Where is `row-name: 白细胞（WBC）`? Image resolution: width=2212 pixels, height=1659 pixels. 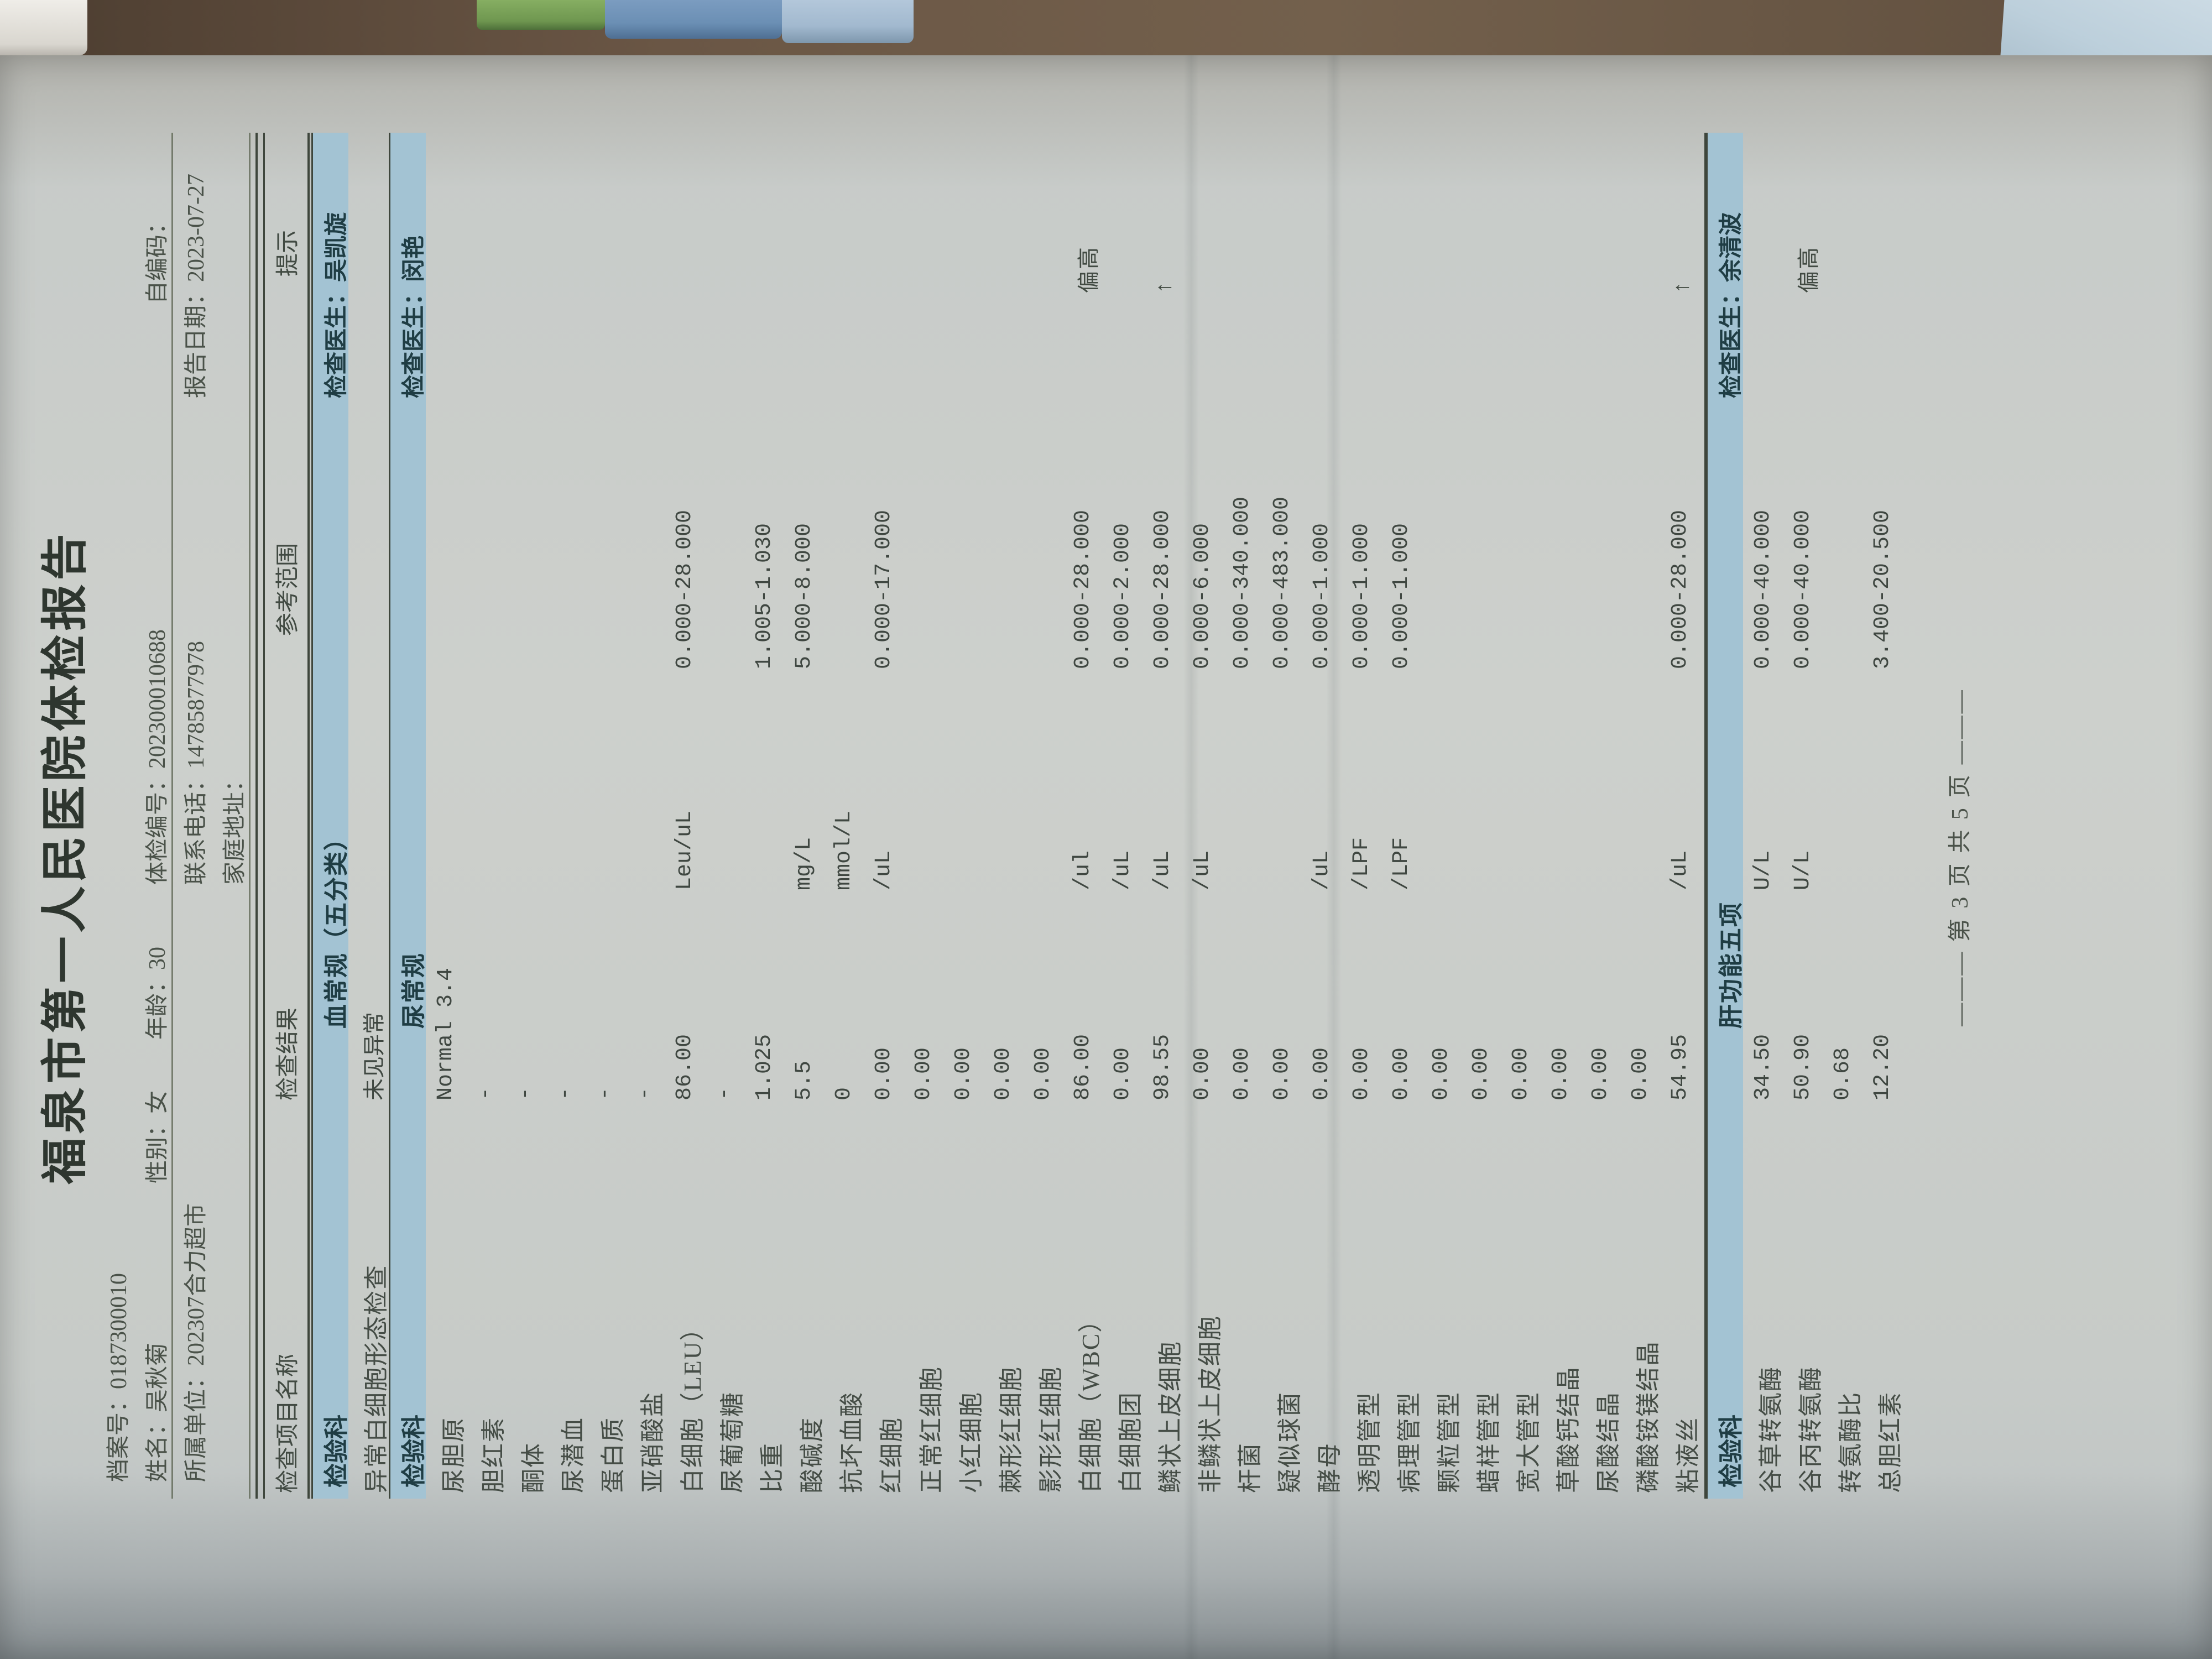 row-name: 白细胞（WBC） is located at coordinates (1091, 1400).